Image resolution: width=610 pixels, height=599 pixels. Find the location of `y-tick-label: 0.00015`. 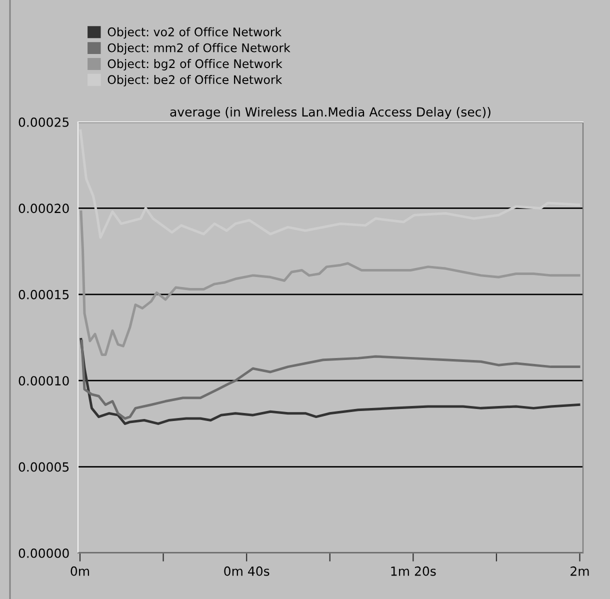

y-tick-label: 0.00015 is located at coordinates (43, 295).